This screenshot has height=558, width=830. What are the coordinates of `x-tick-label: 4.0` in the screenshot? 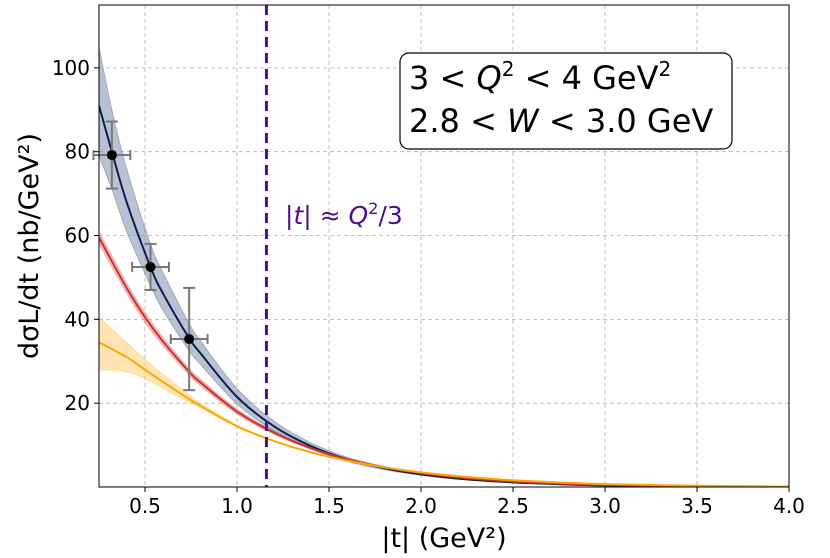 It's located at (789, 506).